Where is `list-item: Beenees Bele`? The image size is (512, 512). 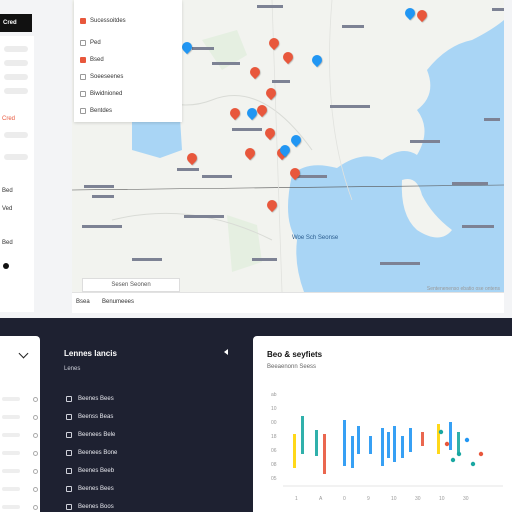 list-item: Beenees Bele is located at coordinates (90, 435).